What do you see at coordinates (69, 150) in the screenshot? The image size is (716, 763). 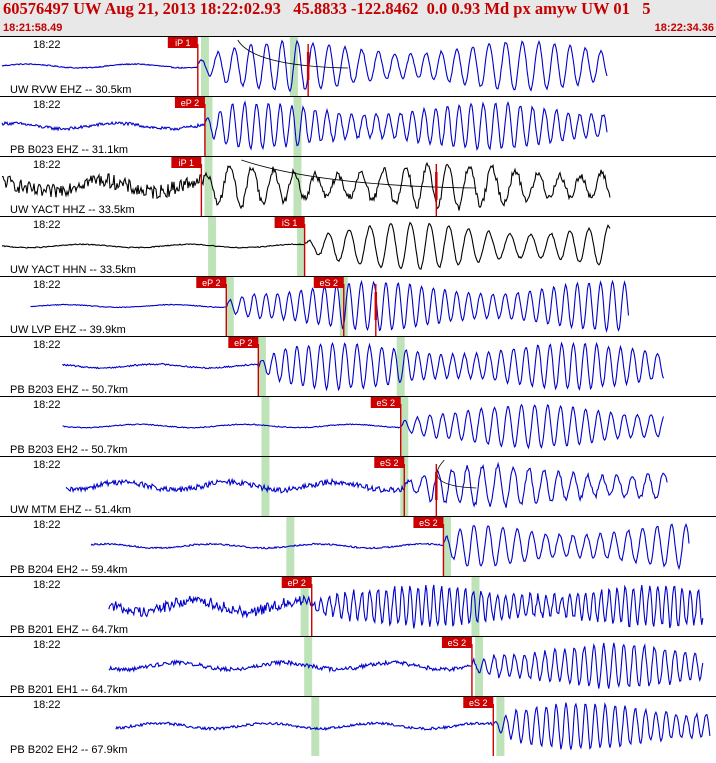 I see `trace-label: PB B023 EHZ -- 31.1km` at bounding box center [69, 150].